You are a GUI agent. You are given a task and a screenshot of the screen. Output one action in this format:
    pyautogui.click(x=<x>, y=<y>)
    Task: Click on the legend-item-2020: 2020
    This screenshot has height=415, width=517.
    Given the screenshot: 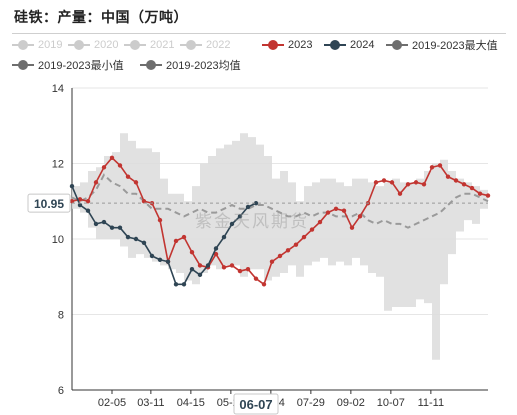 What is the action you would take?
    pyautogui.click(x=93, y=45)
    